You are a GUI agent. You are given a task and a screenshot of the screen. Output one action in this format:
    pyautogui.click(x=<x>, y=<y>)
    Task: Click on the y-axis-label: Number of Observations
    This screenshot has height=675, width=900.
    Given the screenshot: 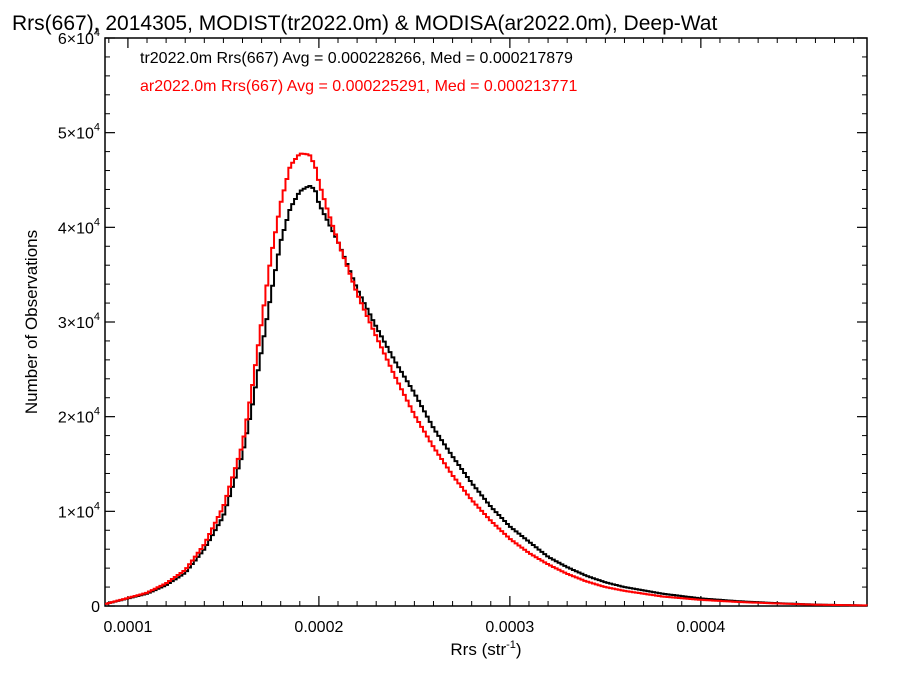 What is the action you would take?
    pyautogui.click(x=31, y=322)
    